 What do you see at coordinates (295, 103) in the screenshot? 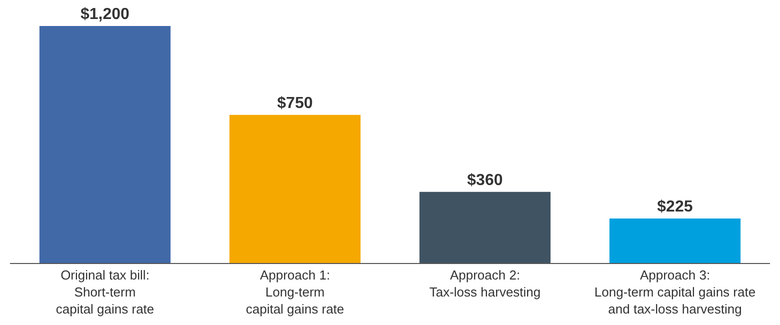
I see `data-label: $750` at bounding box center [295, 103].